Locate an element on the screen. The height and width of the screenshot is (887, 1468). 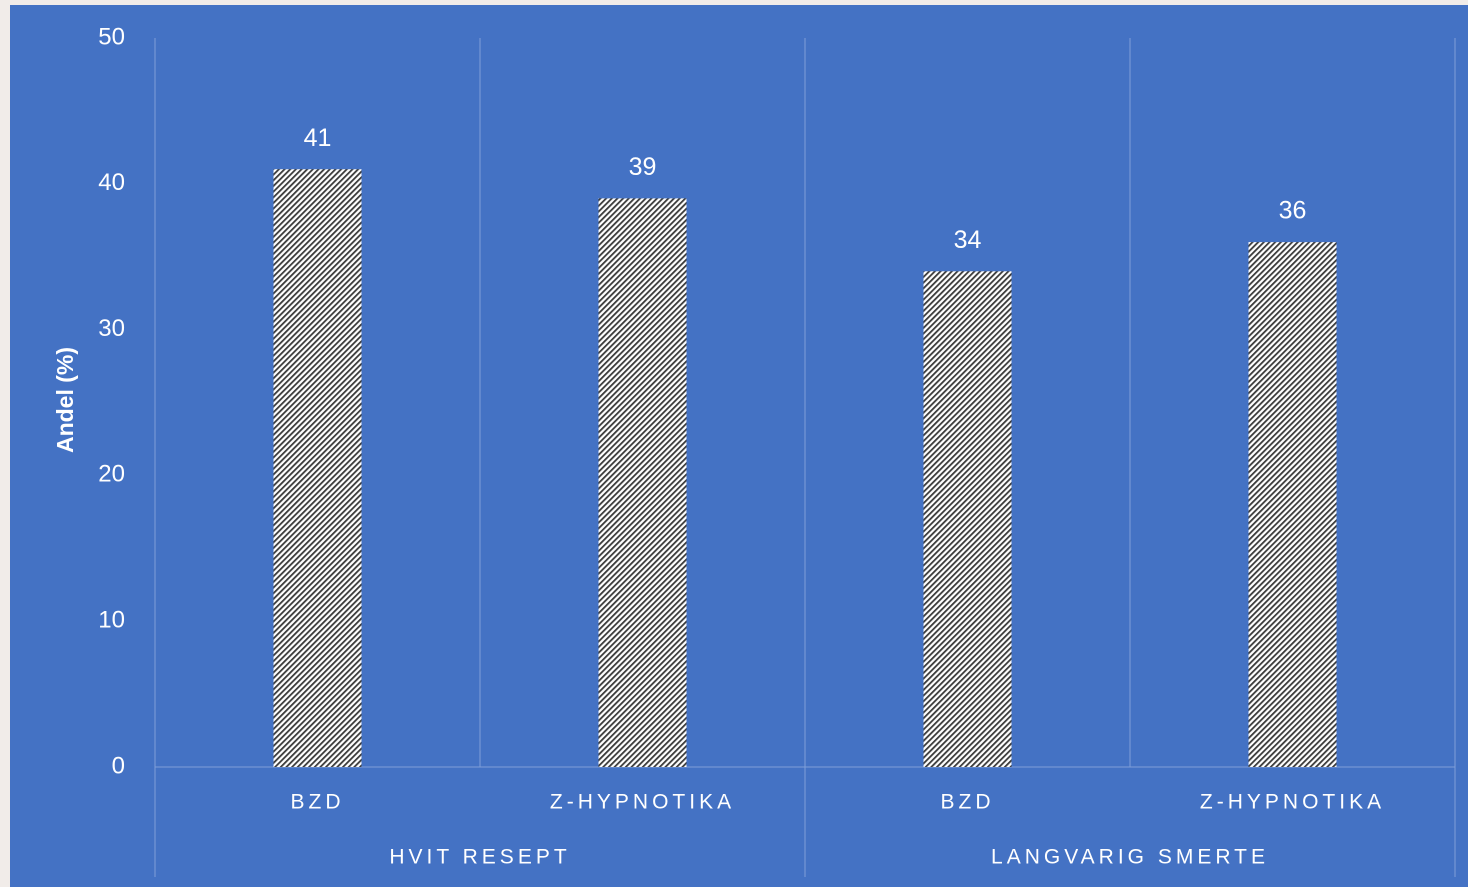
y-axis-label: Andel (%) is located at coordinates (65, 400).